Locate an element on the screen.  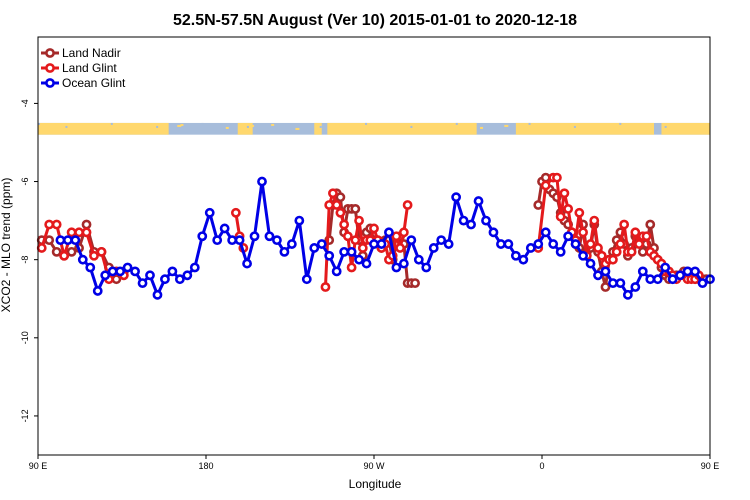
x-axis-label: Longitude is located at coordinates (375, 484).